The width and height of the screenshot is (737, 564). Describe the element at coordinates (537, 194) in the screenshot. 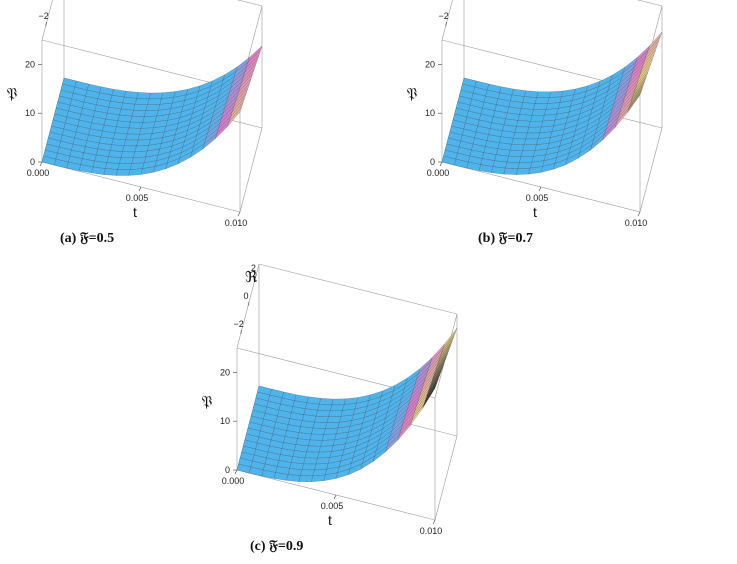

I see `t-axis: 0.000 0.005 0.010 t` at that location.